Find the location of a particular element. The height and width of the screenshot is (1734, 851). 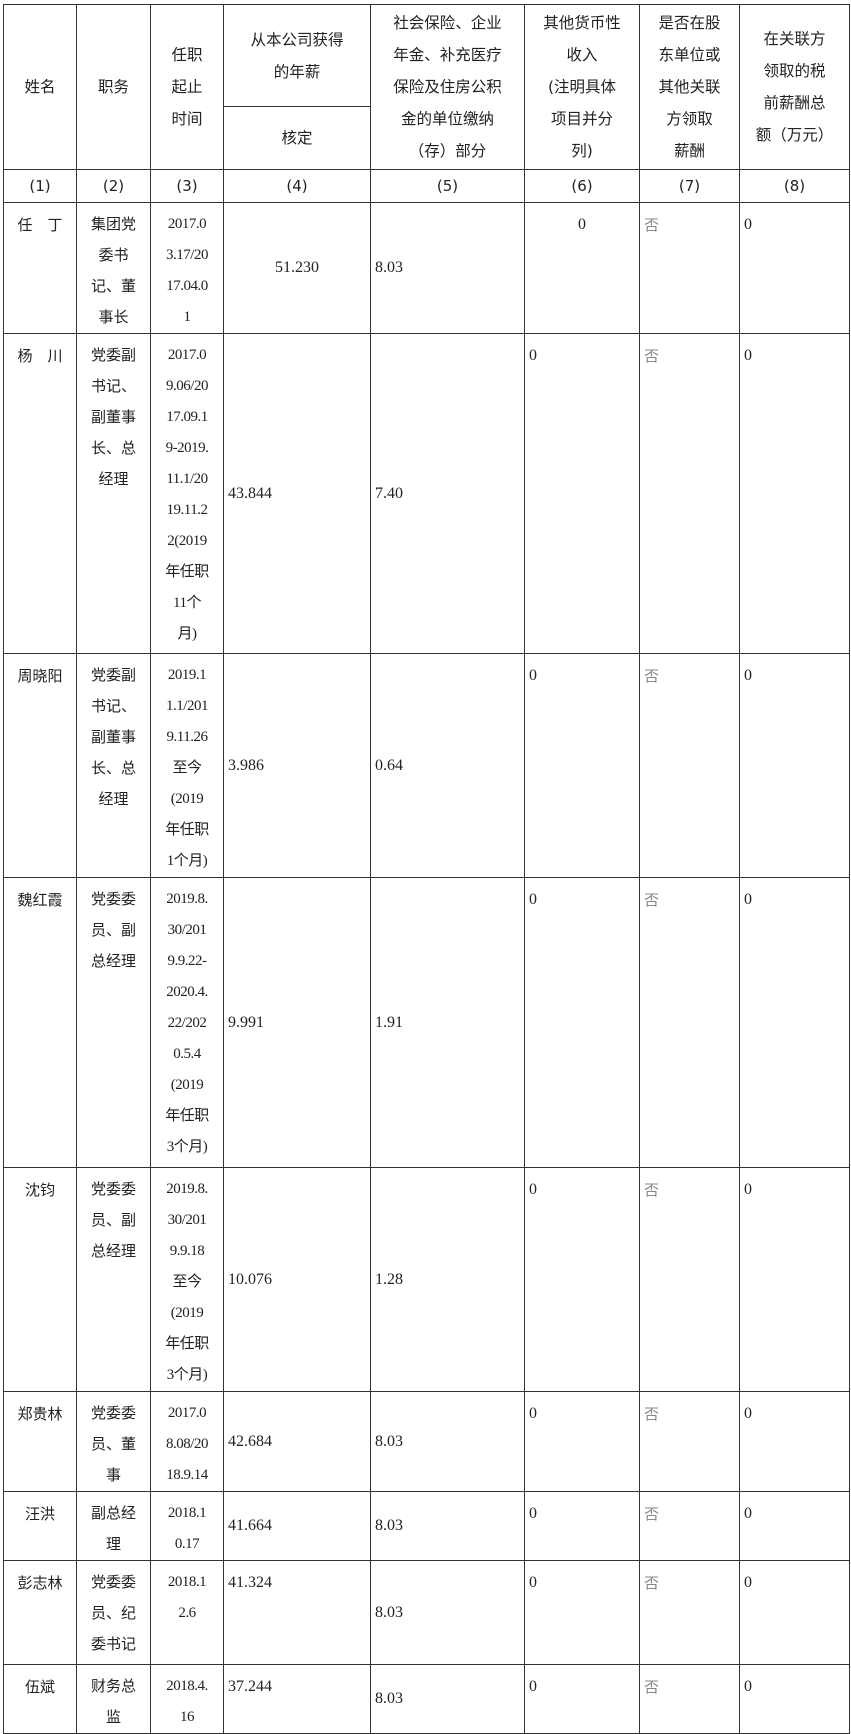

index-row: (1) (2) (3) (4) (5) (6) (7) (8) is located at coordinates (426, 186).